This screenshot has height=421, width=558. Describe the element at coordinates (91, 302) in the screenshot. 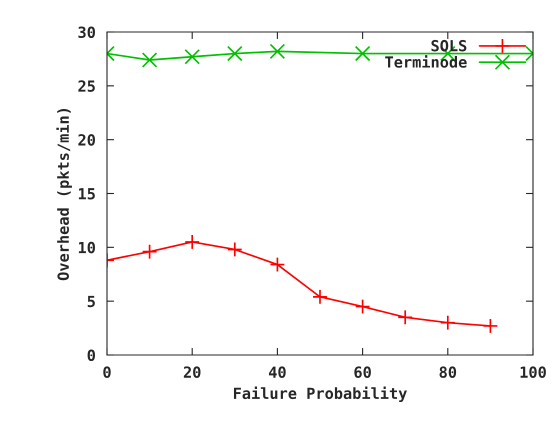

I see `y-tick-label: 5` at that location.